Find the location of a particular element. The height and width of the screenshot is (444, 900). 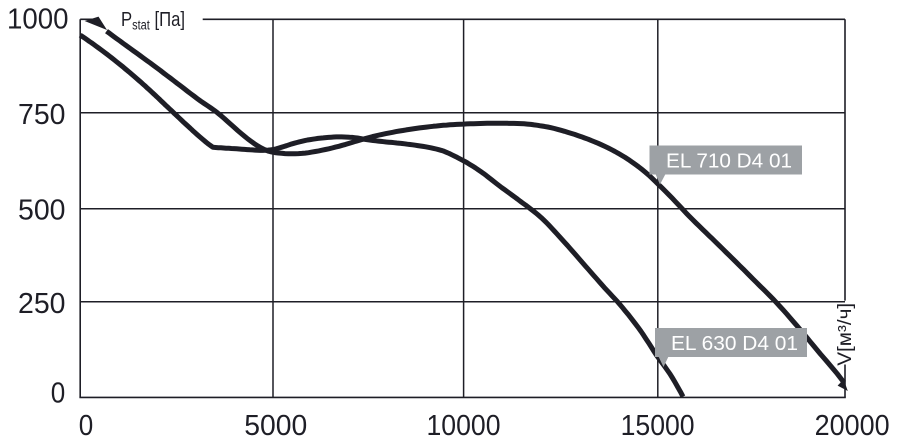

svg-text: EL 630 D4 01 is located at coordinates (734, 344).